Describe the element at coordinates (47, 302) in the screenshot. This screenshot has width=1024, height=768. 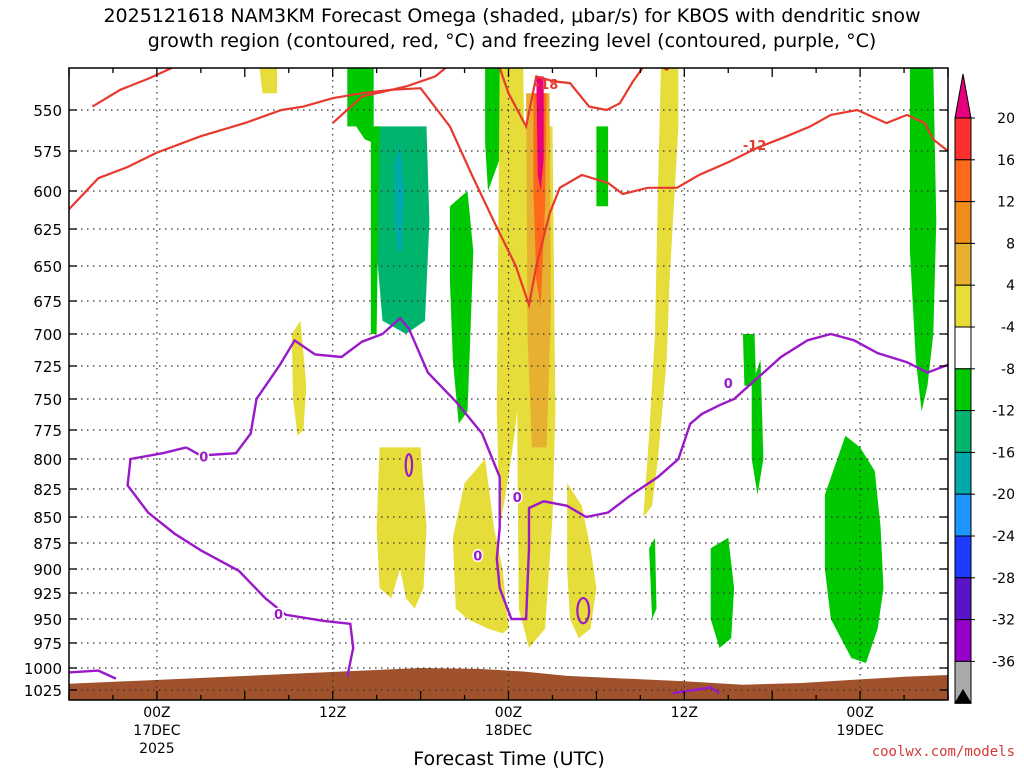
I see `y-tick-label-675: 675` at that location.